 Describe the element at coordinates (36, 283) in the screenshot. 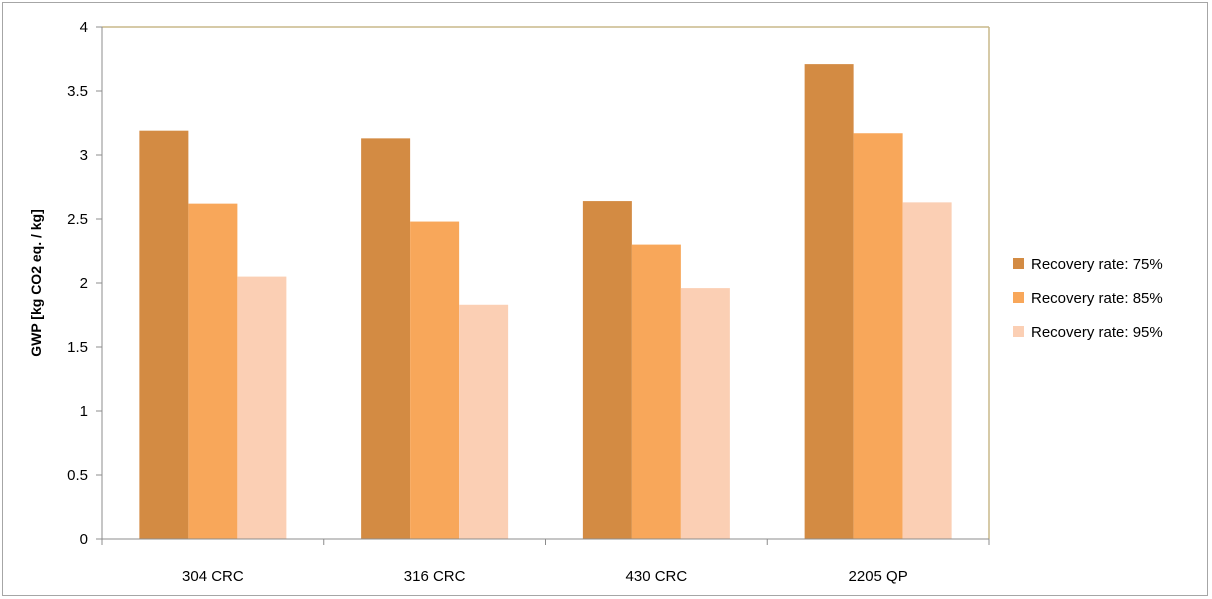

I see `y-axis-title: GWP [kg CO2 eq. / kg]` at that location.